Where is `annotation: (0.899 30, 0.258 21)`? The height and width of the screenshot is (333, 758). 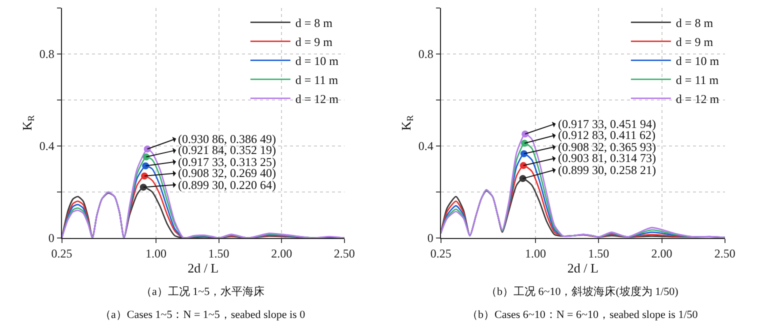
annotation: (0.899 30, 0.258 21) is located at coordinates (607, 170).